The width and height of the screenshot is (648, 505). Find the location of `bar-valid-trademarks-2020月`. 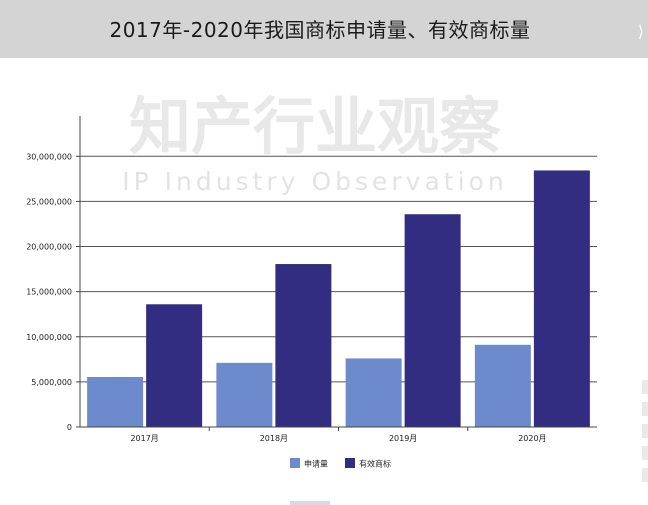

bar-valid-trademarks-2020月 is located at coordinates (561, 298).